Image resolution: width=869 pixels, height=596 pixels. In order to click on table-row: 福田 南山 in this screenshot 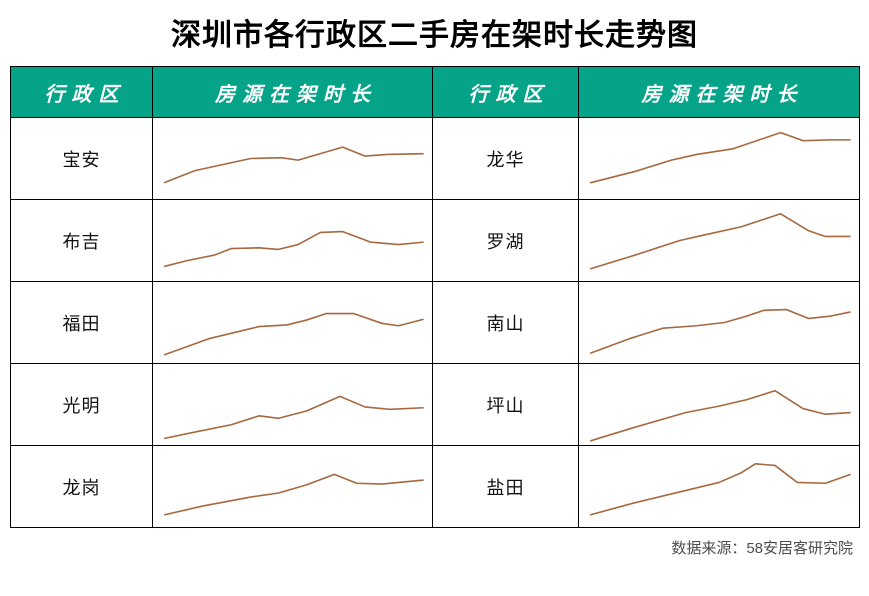, I will do `click(435, 322)`.